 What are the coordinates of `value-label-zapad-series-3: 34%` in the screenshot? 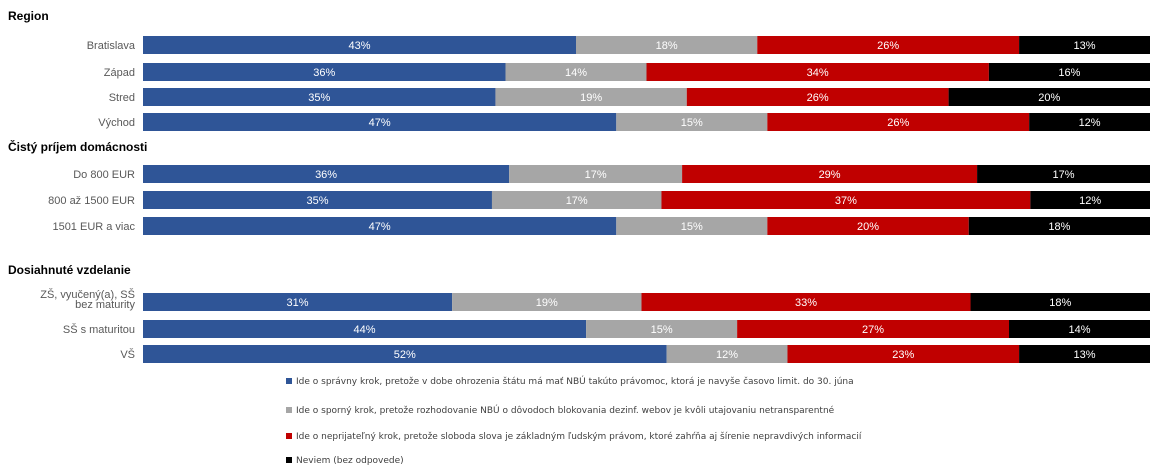 It's located at (818, 73).